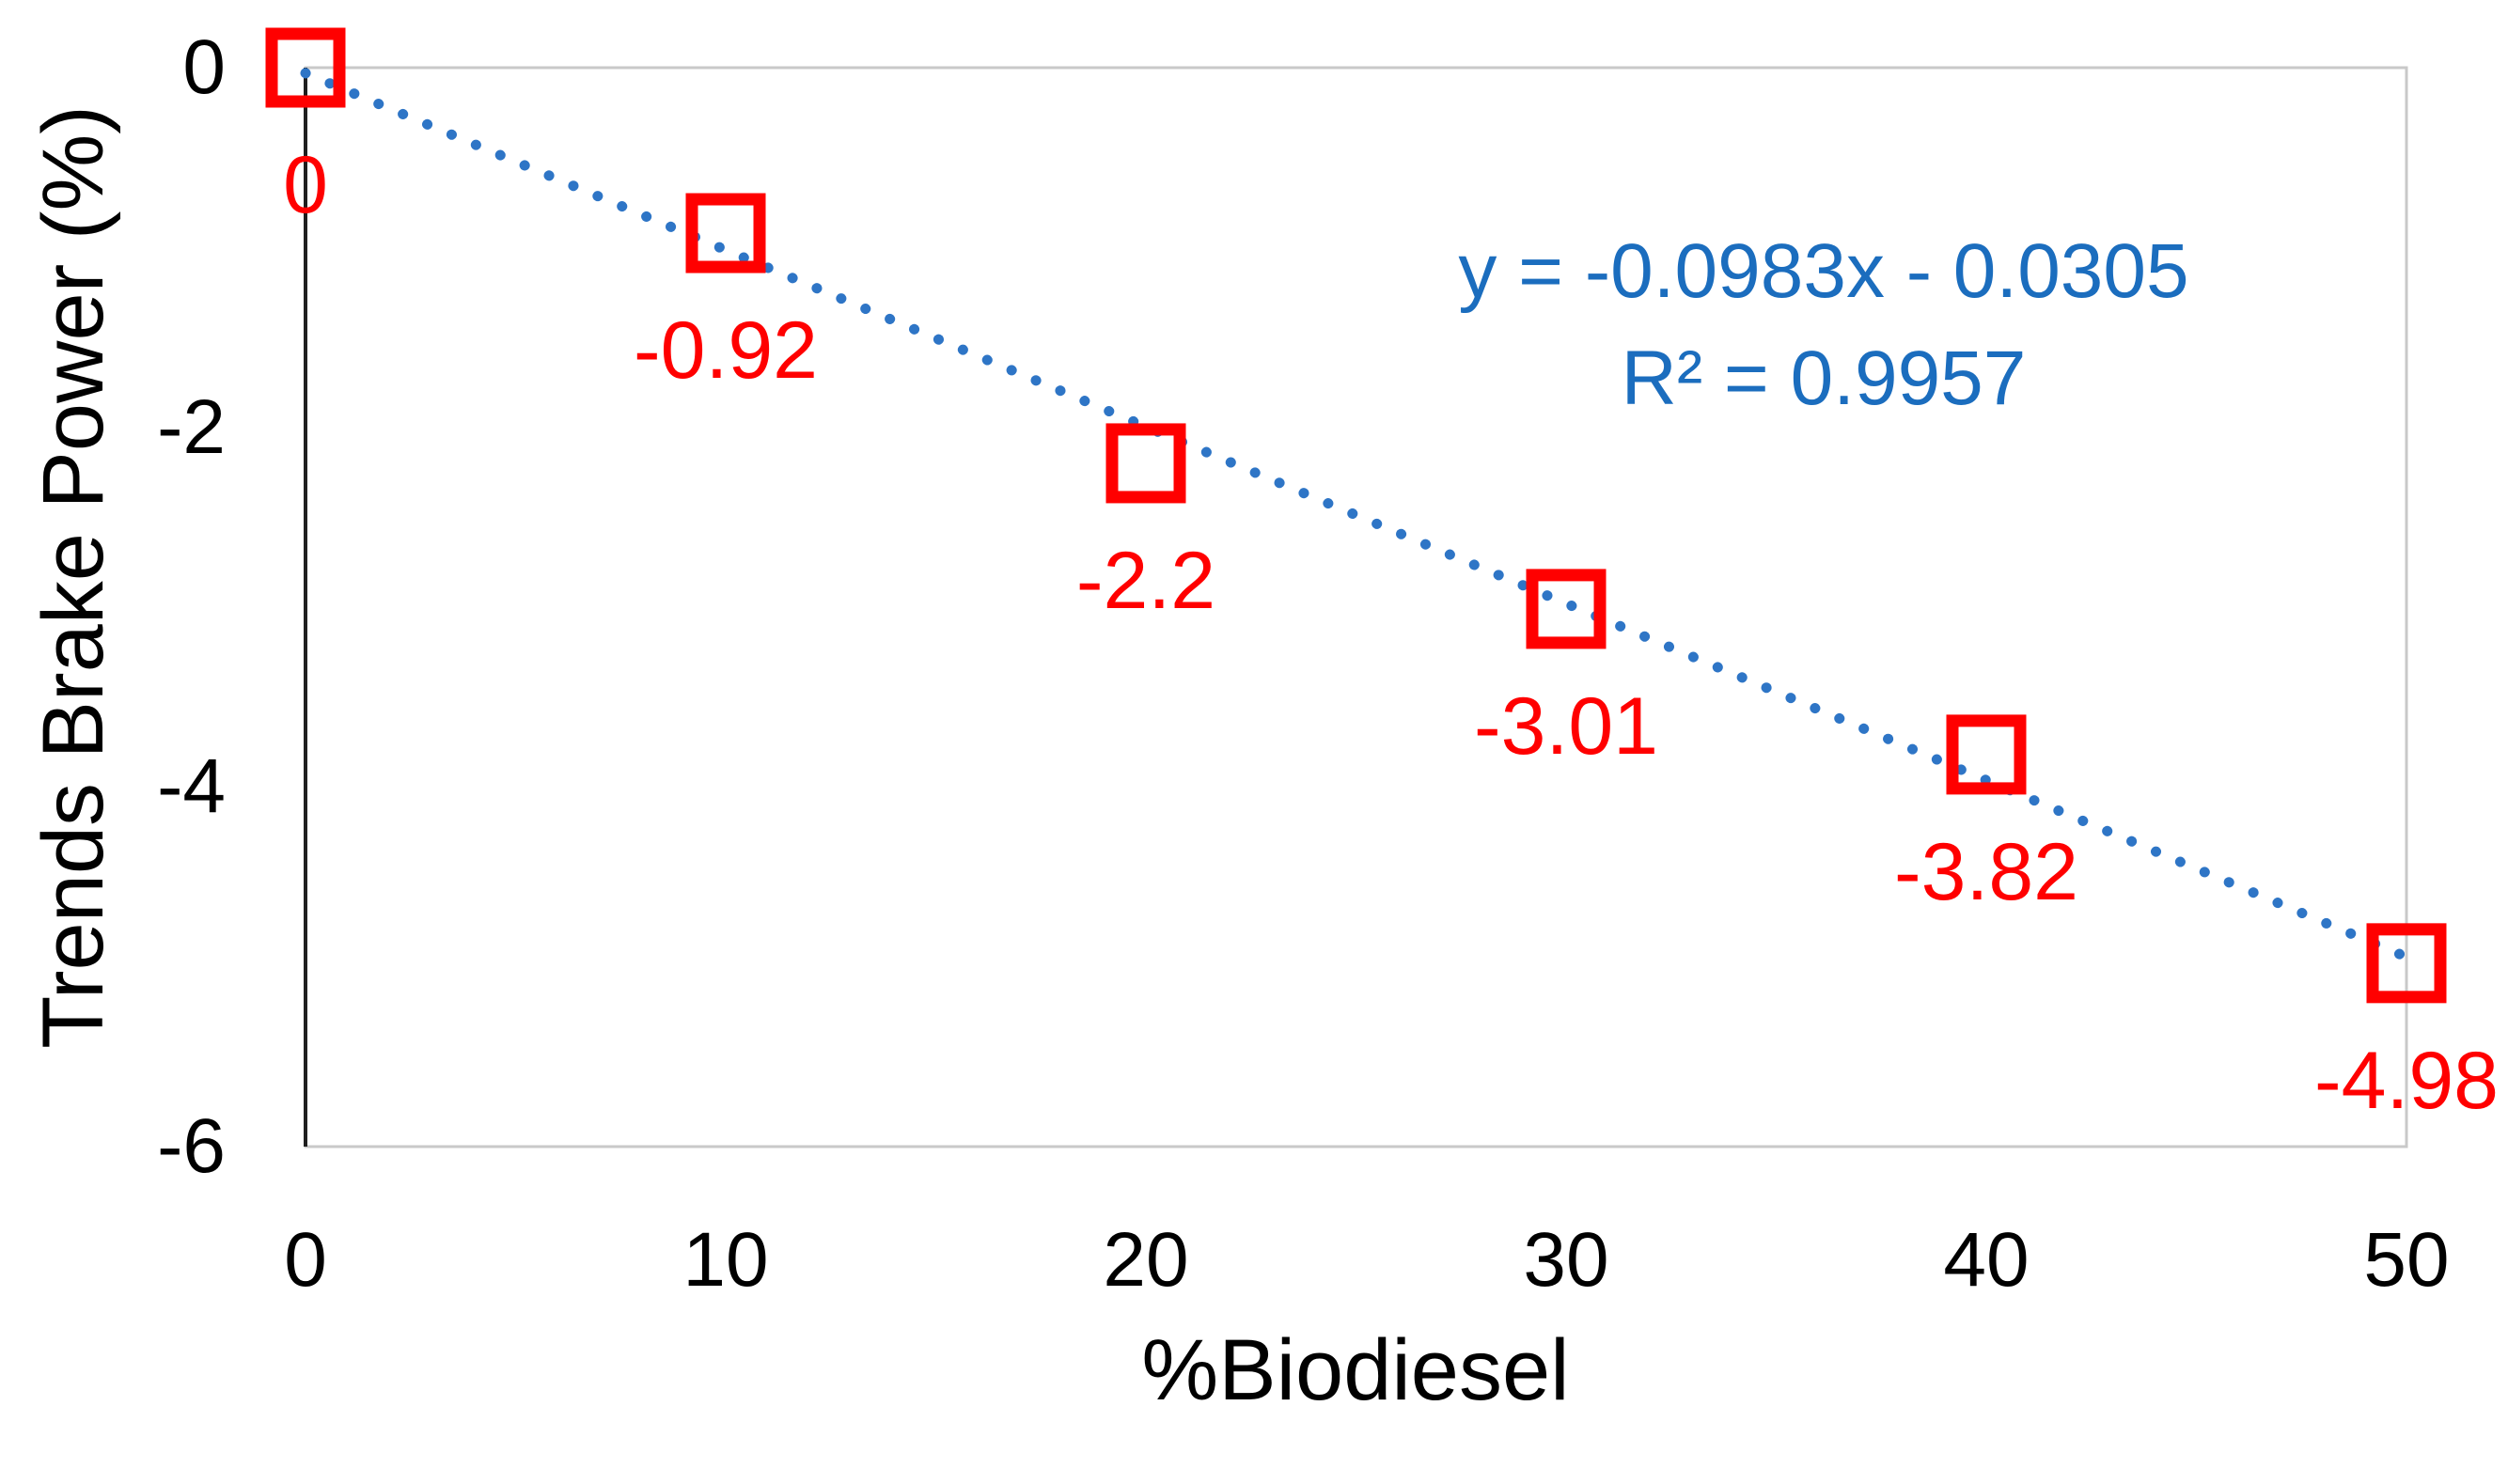  Describe the element at coordinates (1566, 726) in the screenshot. I see `data-point-label: -3.01` at that location.